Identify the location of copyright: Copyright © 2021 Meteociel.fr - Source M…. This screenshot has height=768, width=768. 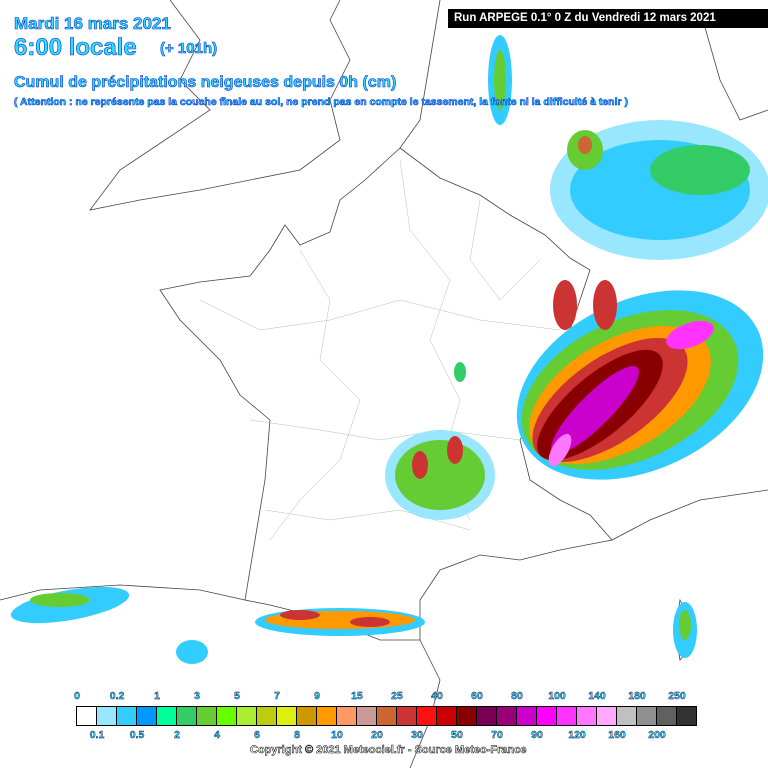
(388, 750).